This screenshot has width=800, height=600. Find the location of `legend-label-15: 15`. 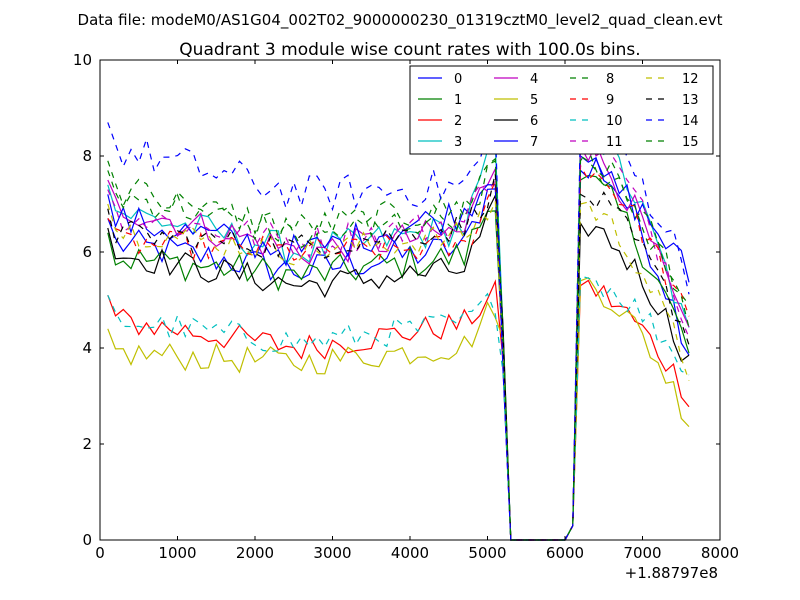

legend-label-15: 15 is located at coordinates (690, 142).